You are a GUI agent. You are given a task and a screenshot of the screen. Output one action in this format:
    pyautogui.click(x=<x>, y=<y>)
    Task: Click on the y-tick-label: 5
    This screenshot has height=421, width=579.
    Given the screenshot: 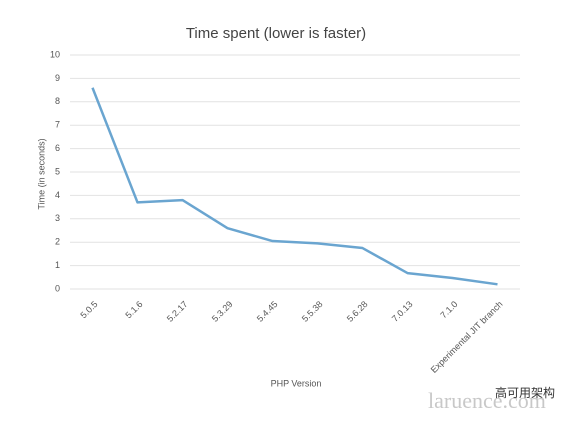 What is the action you would take?
    pyautogui.click(x=57, y=171)
    